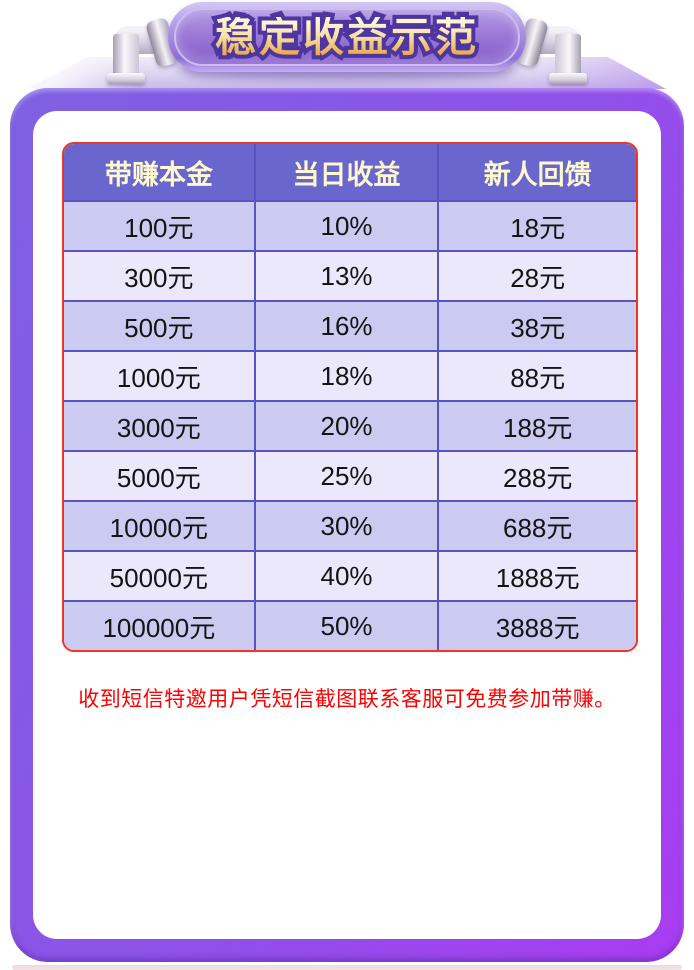 The width and height of the screenshot is (694, 970). What do you see at coordinates (537, 577) in the screenshot?
I see `cell-newcomer-bonus: 1888元` at bounding box center [537, 577].